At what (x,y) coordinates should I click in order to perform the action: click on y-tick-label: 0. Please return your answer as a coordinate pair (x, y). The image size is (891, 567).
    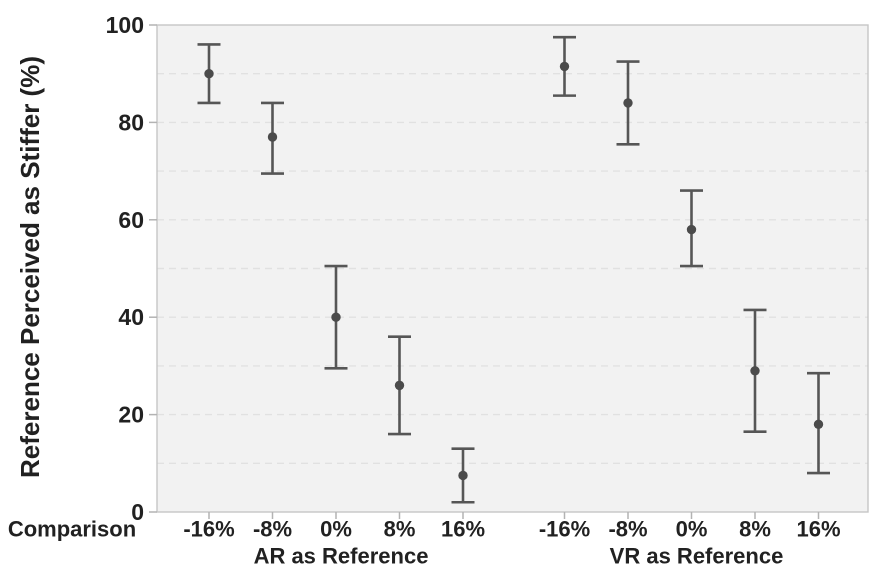
    Looking at the image, I should click on (137, 512).